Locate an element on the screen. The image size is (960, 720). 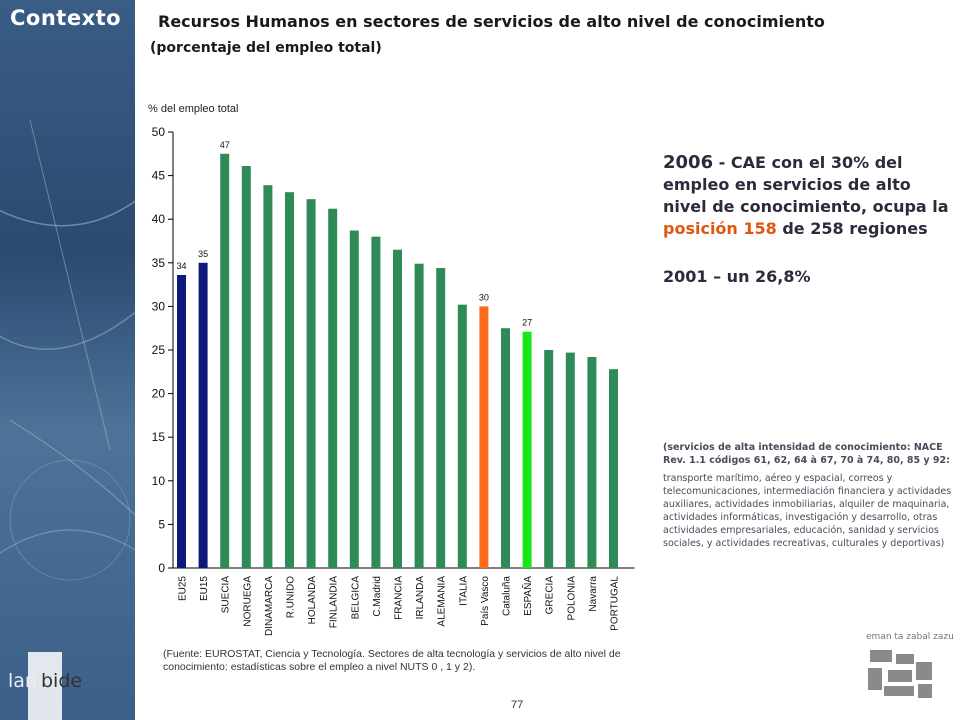
y-tick-label: 20 is located at coordinates (159, 394).